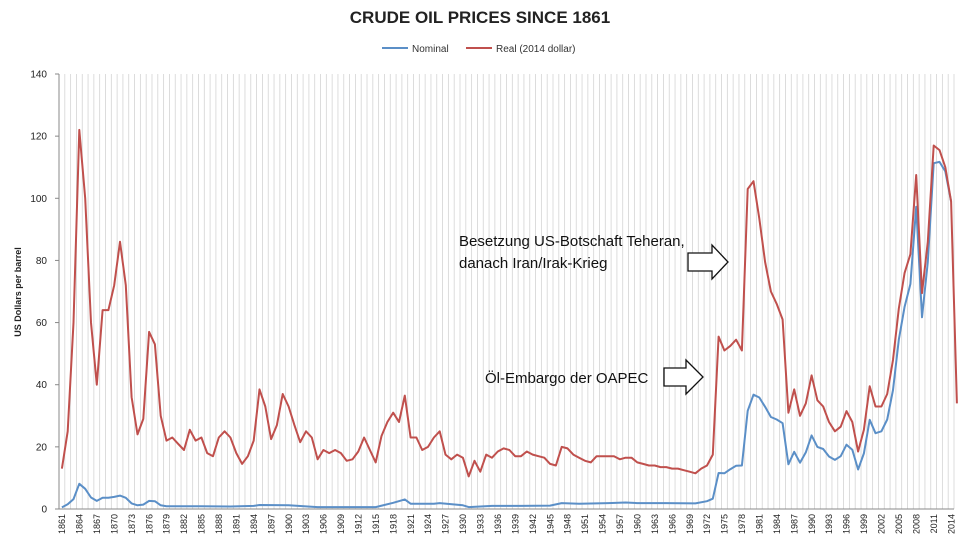 The height and width of the screenshot is (540, 960). Describe the element at coordinates (376, 524) in the screenshot. I see `x-tick-label: 1915` at that location.